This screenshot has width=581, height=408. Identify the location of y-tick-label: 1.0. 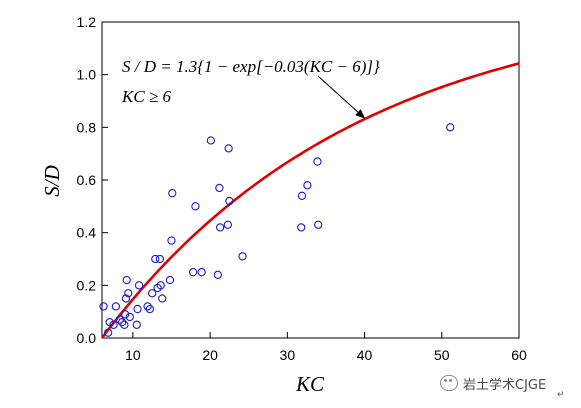
(87, 75).